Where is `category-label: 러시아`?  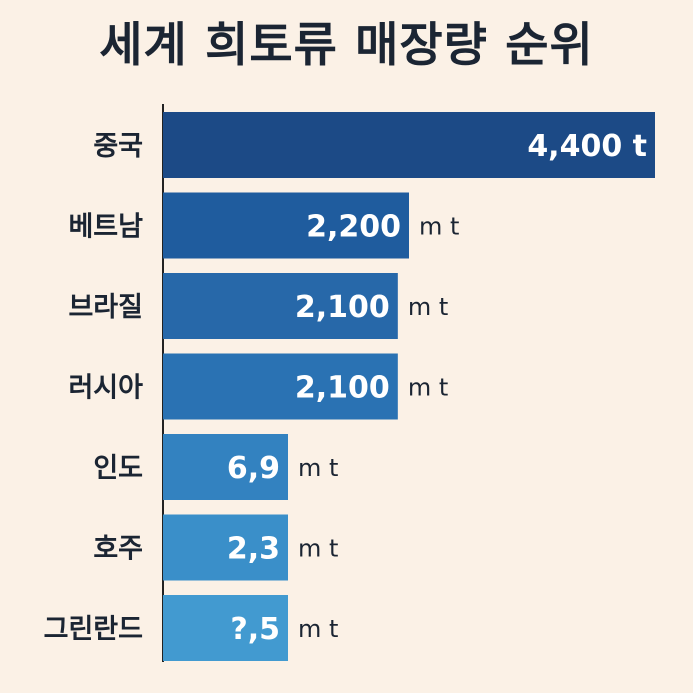
category-label: 러시아 is located at coordinates (105, 388).